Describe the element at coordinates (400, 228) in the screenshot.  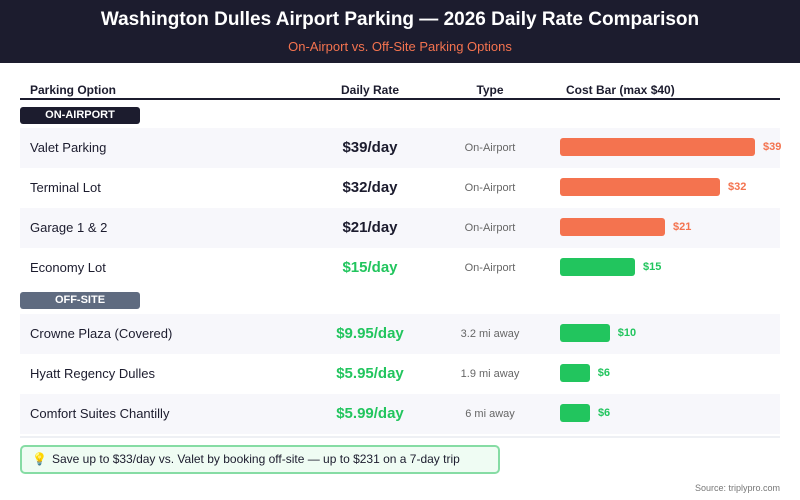
I see `table-row: Garage 1 & 2 $21/day On-Airport $21` at that location.